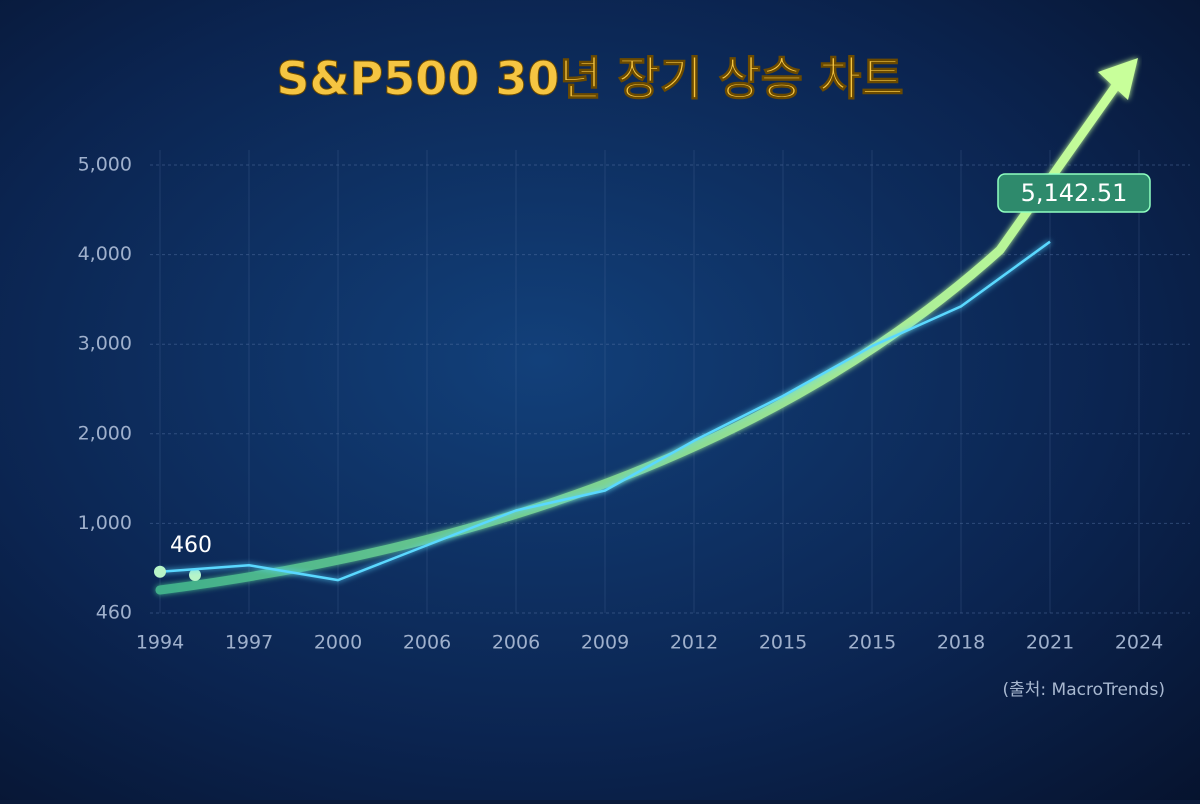  I want to click on y-tick-label: 5,000, so click(105, 165).